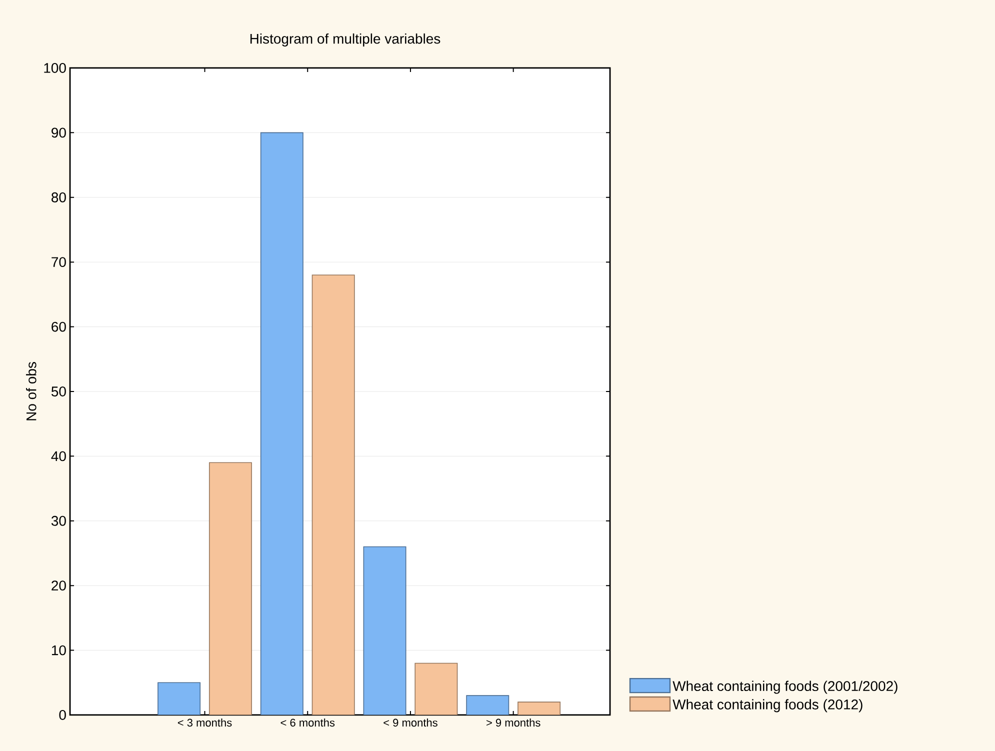 The image size is (995, 751). I want to click on x-tick-label: < 3 months, so click(205, 722).